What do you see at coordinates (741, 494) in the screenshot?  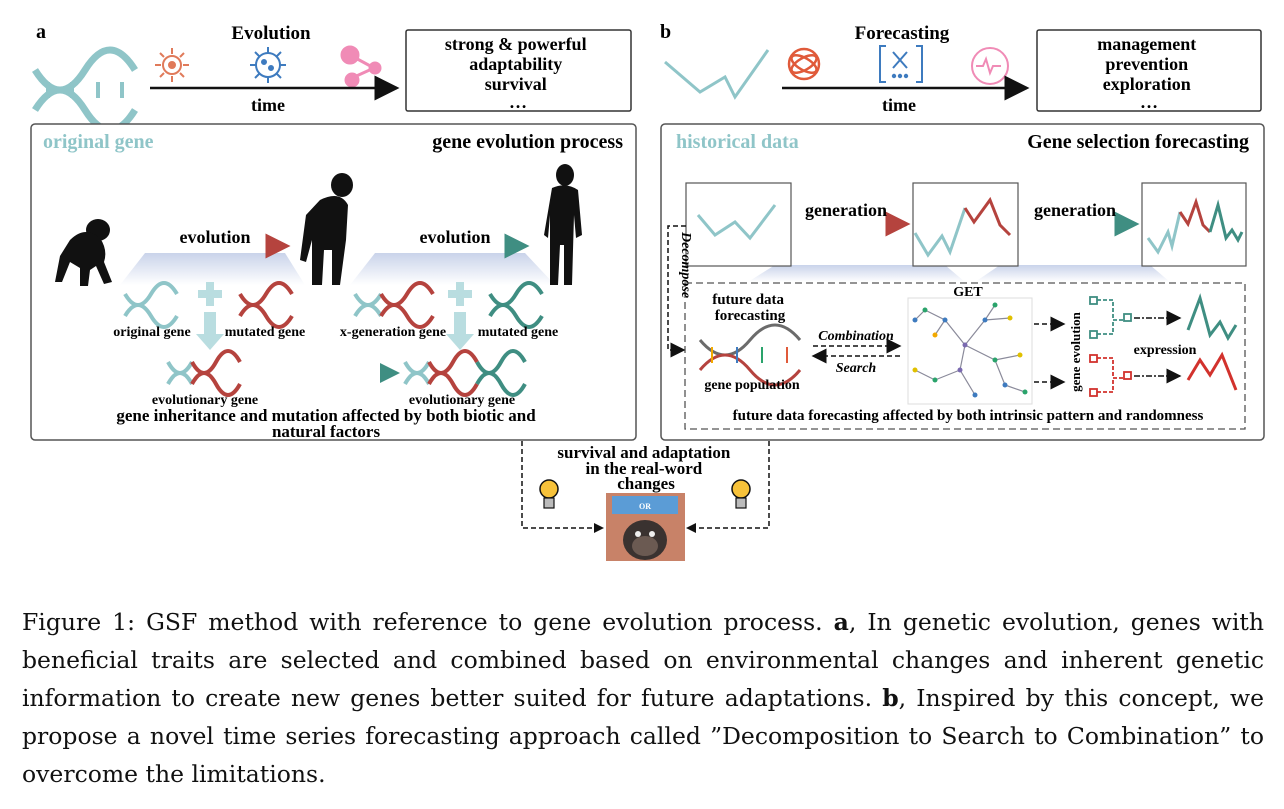 I see `lightbulb-icon-right` at bounding box center [741, 494].